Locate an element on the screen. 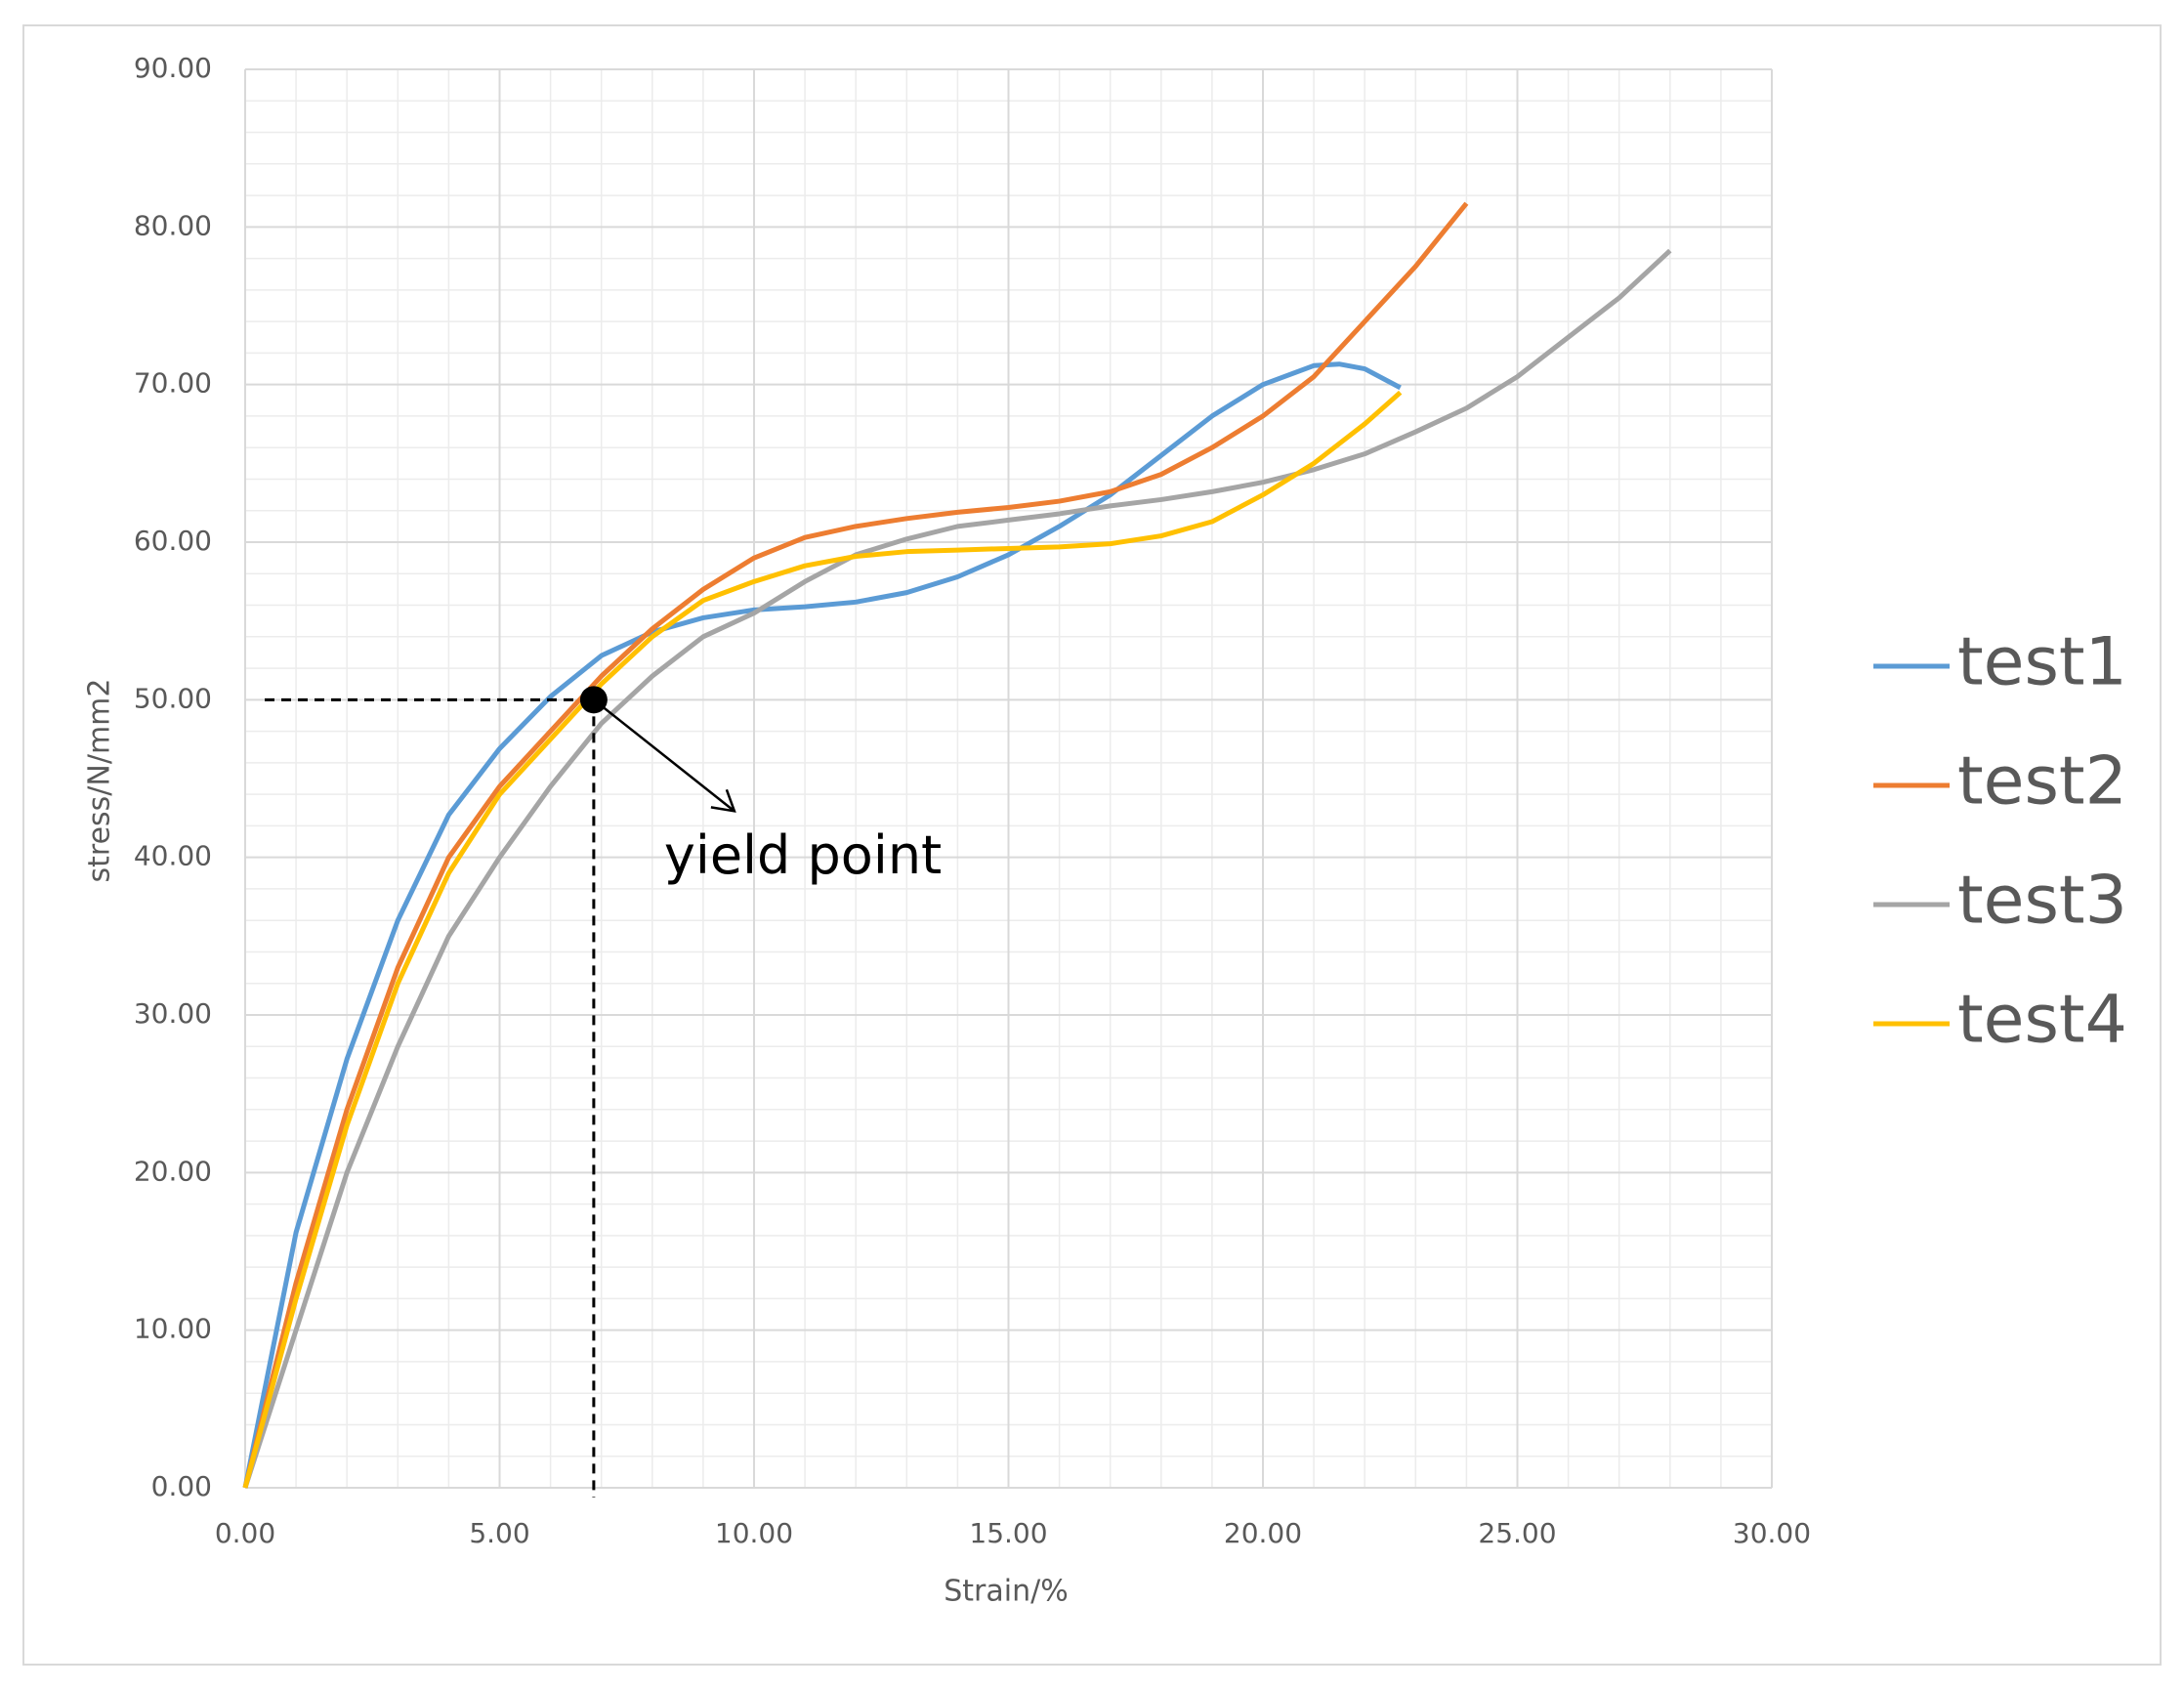 Image resolution: width=2184 pixels, height=1689 pixels. y-tick-label: 90.00 is located at coordinates (173, 68).